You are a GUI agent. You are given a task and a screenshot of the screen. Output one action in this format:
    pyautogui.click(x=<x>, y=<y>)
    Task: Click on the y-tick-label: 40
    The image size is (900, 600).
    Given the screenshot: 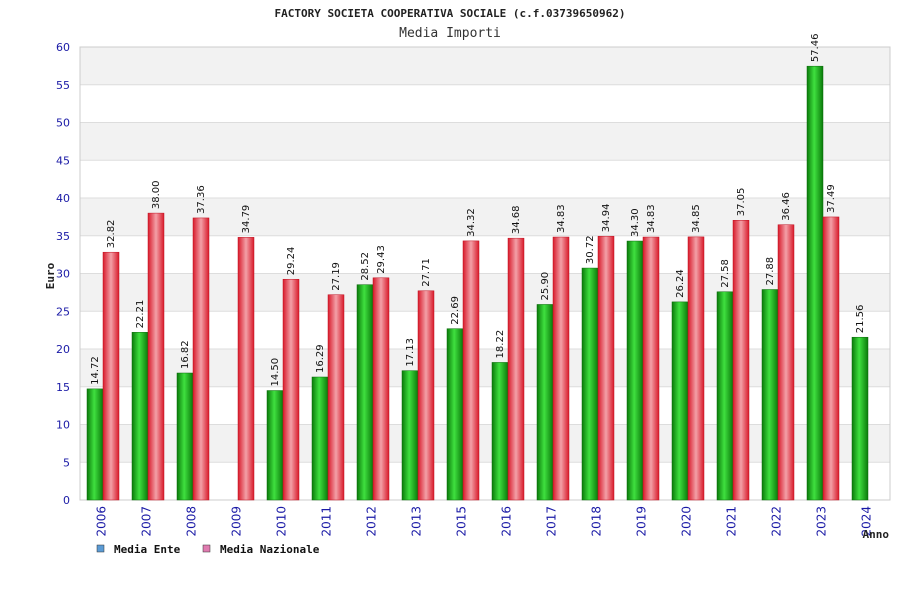 What is the action you would take?
    pyautogui.click(x=63, y=198)
    